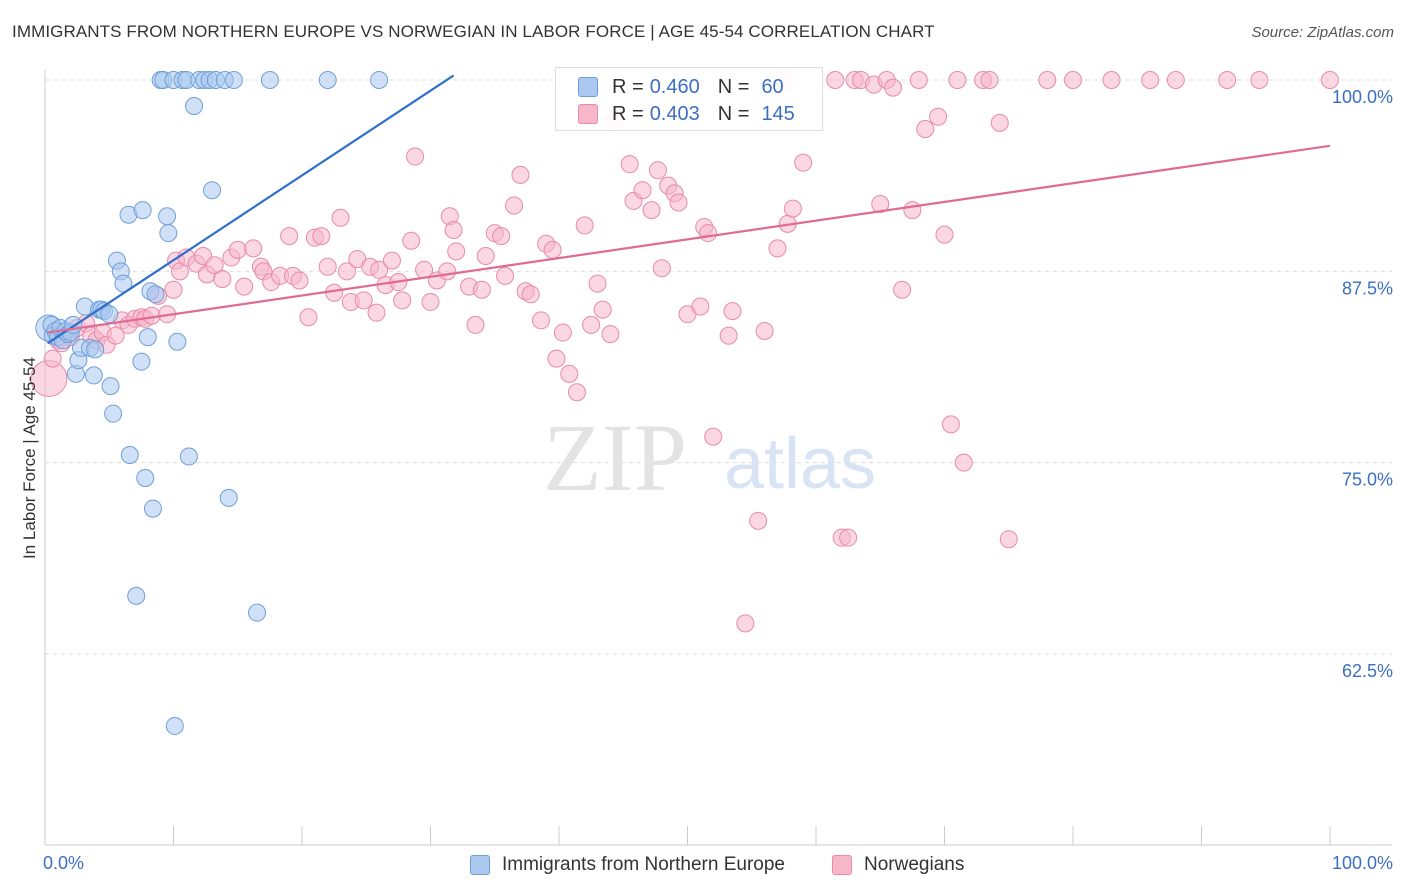 The width and height of the screenshot is (1406, 892). Describe the element at coordinates (1362, 97) in the screenshot. I see `y-tick-label: 100.0%` at that location.